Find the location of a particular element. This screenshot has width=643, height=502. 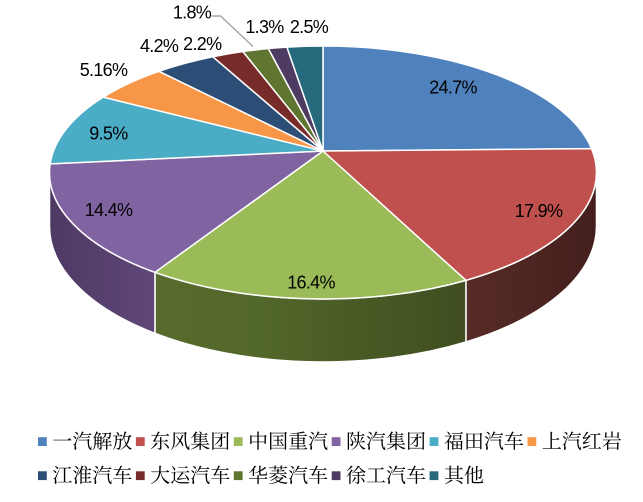

svg-text: 2.2% is located at coordinates (202, 44).